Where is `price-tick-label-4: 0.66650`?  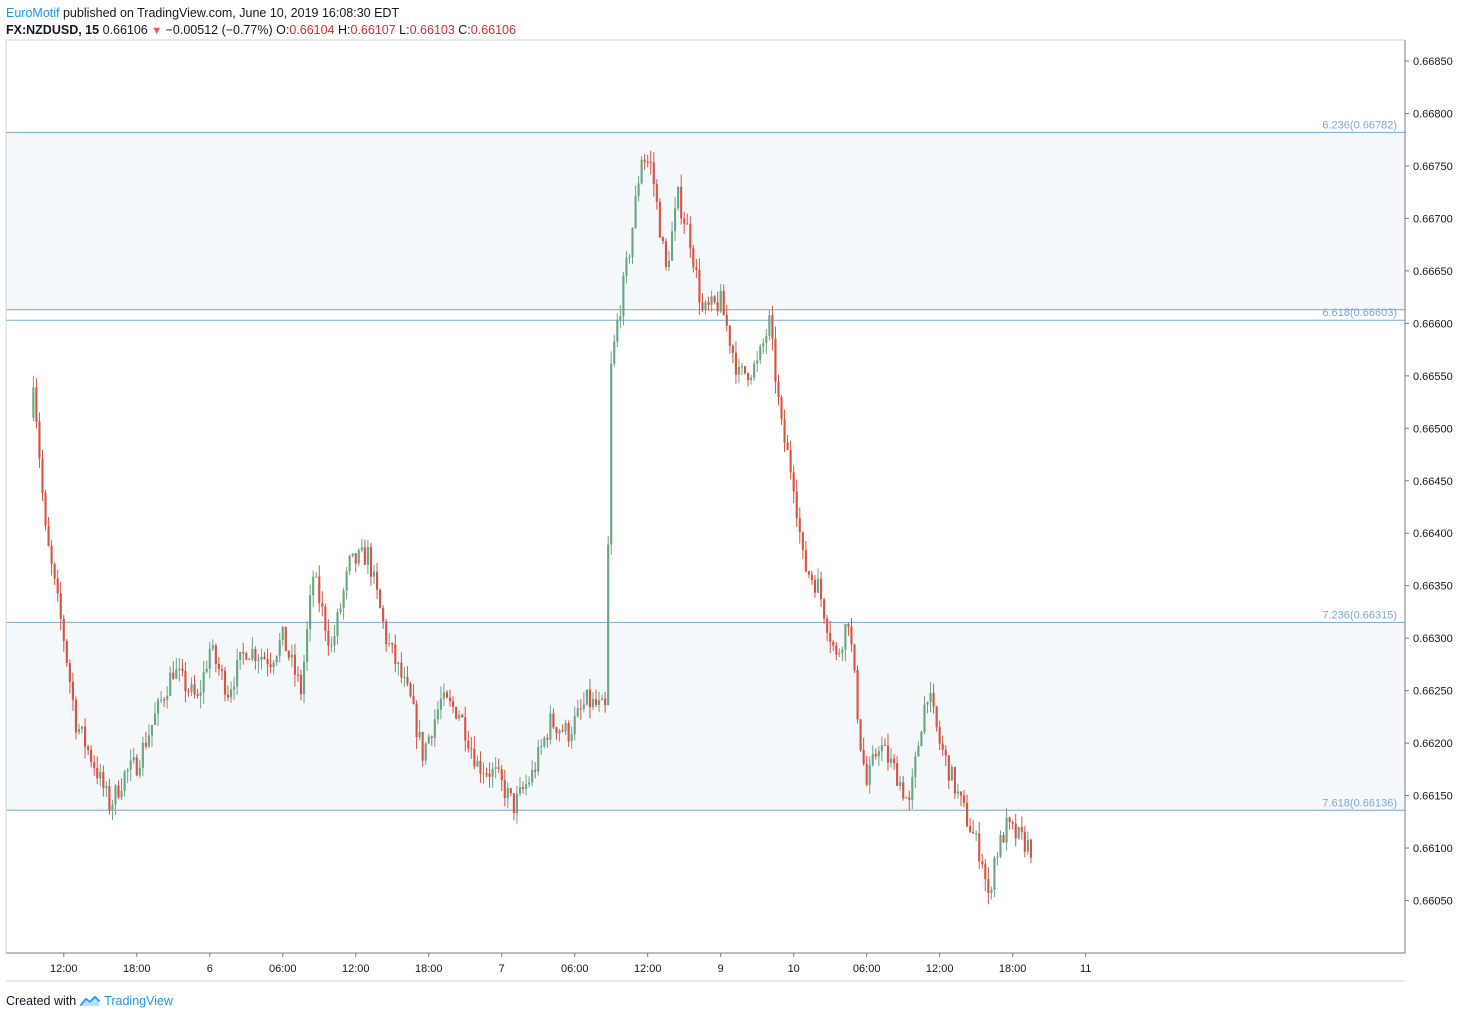
price-tick-label-4: 0.66650 is located at coordinates (1433, 272).